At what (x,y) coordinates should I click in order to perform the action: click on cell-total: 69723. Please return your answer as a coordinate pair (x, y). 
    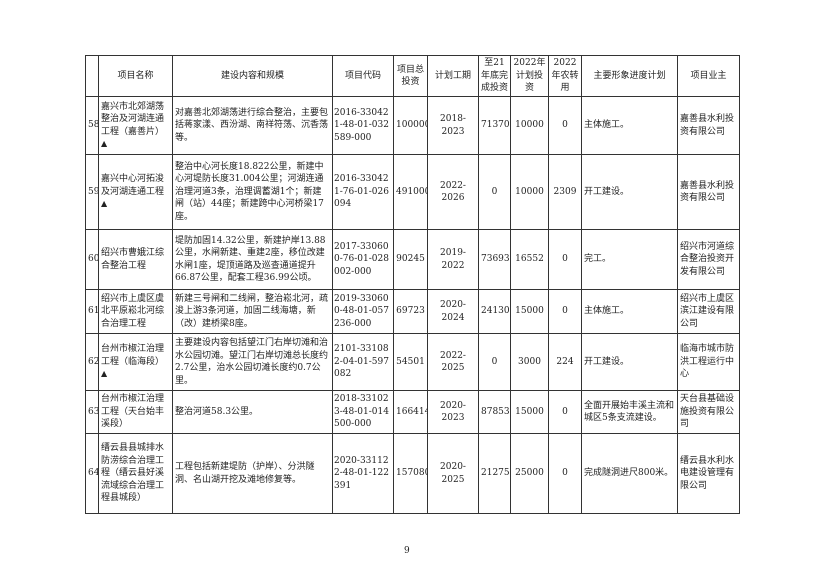
    Looking at the image, I should click on (410, 311).